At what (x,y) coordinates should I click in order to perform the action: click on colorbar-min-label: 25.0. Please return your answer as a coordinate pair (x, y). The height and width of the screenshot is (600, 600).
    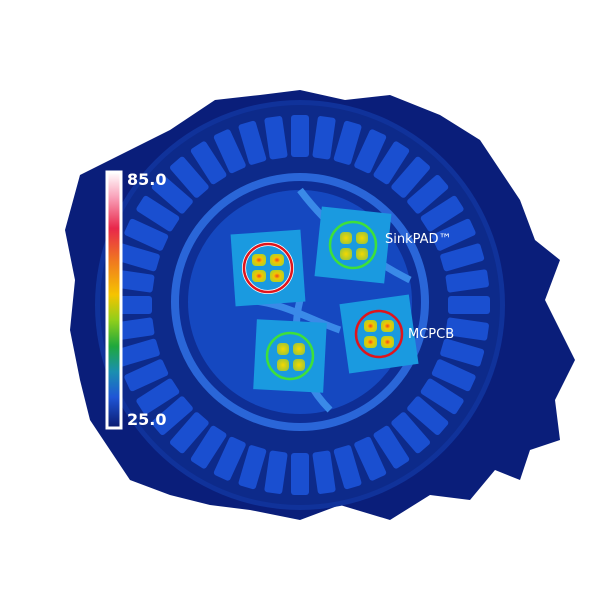
    Looking at the image, I should click on (147, 419).